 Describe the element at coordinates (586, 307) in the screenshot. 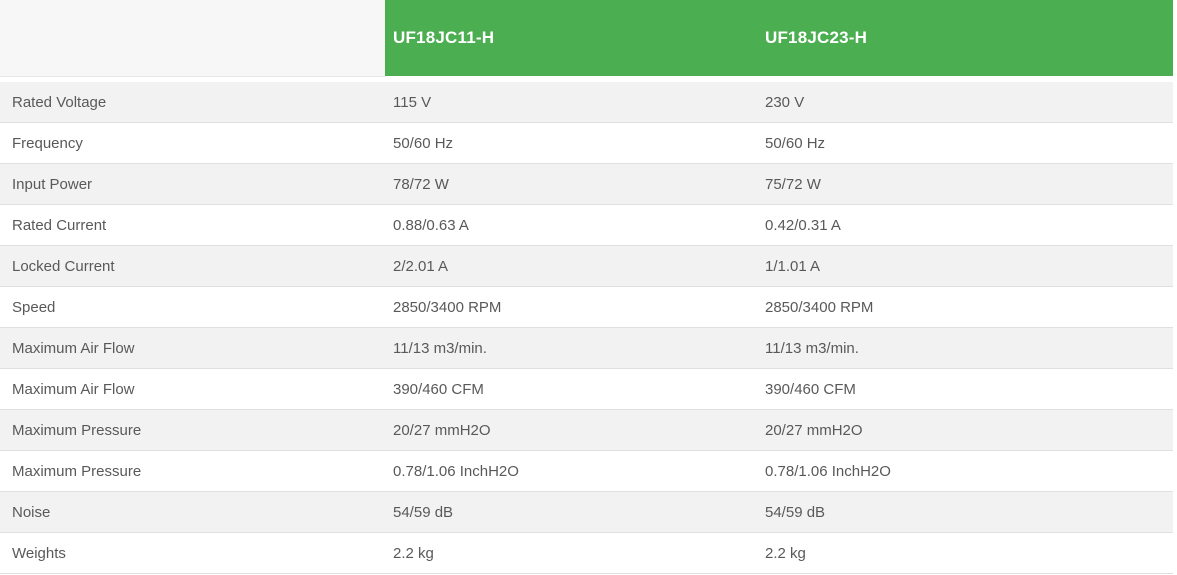

I see `table-row: Speed 2850/3400 RPM 2850/3400 RPM` at that location.